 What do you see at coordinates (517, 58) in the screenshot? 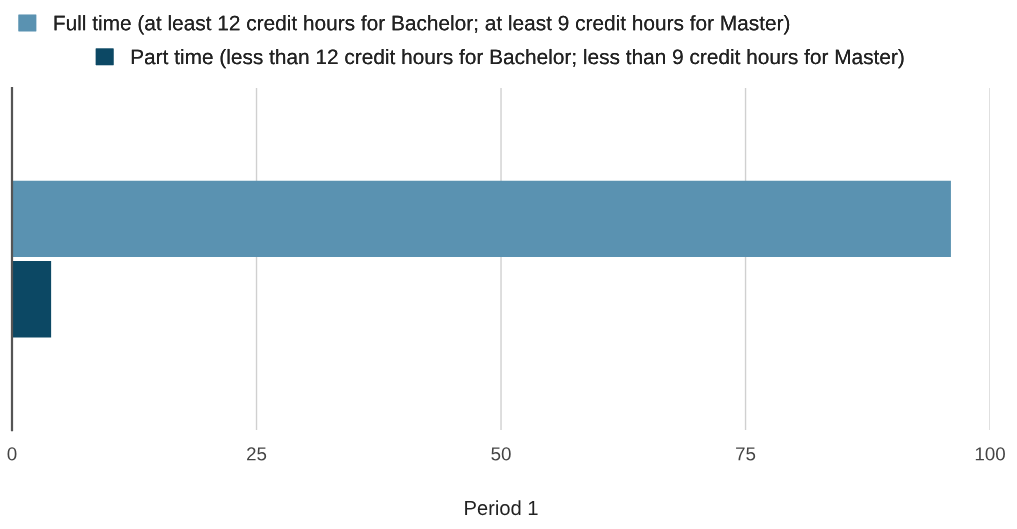
I see `legend-label: Part time (less than 12 credit hours for Bachelor; less than 9 credit hours for Master)` at bounding box center [517, 58].